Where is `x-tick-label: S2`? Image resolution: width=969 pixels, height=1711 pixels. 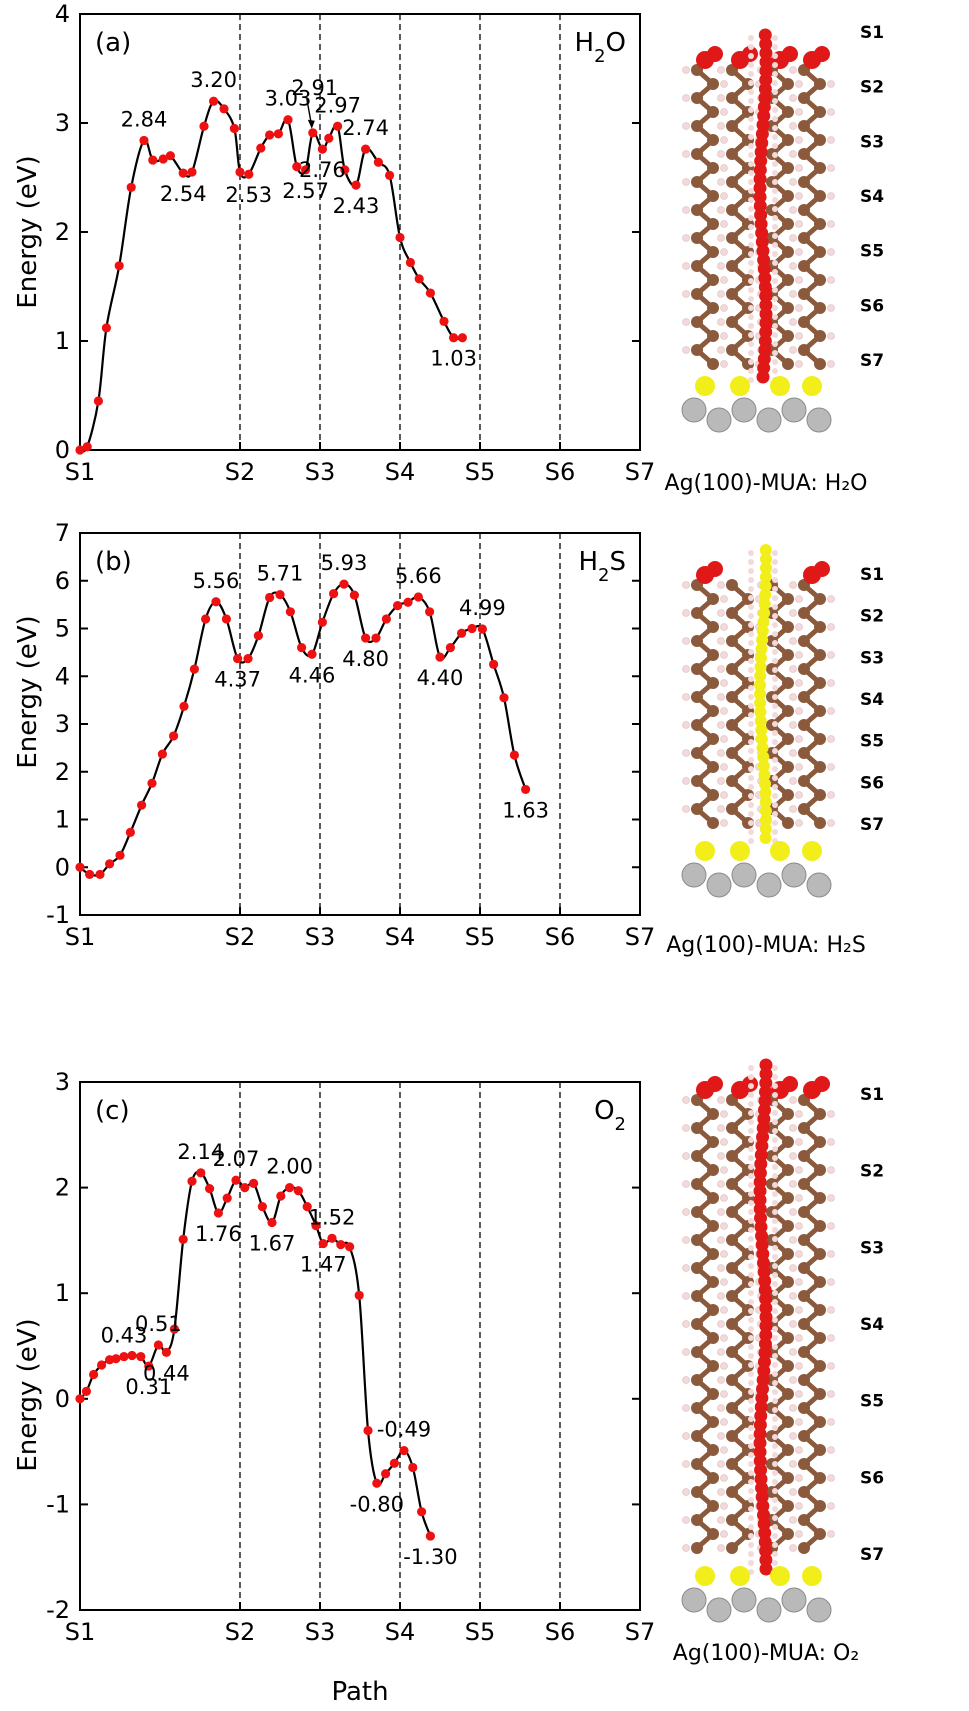 x-tick-label: S2 is located at coordinates (240, 472).